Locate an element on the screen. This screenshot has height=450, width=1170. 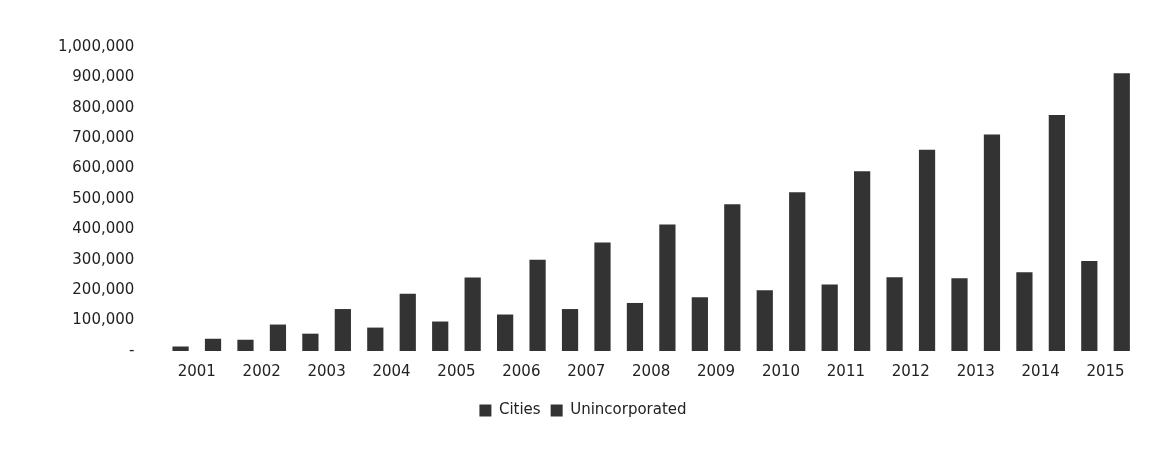
x-tick-label: 2001 is located at coordinates (196, 370).